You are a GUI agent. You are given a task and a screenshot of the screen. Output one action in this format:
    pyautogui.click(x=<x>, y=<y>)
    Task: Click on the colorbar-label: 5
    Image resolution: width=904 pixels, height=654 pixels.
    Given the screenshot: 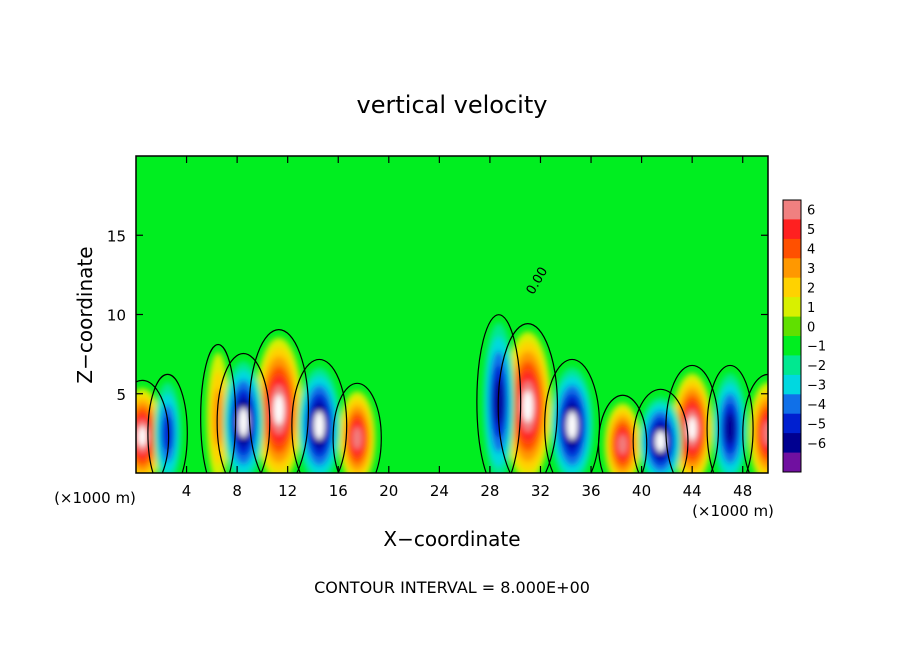 What is the action you would take?
    pyautogui.click(x=811, y=230)
    